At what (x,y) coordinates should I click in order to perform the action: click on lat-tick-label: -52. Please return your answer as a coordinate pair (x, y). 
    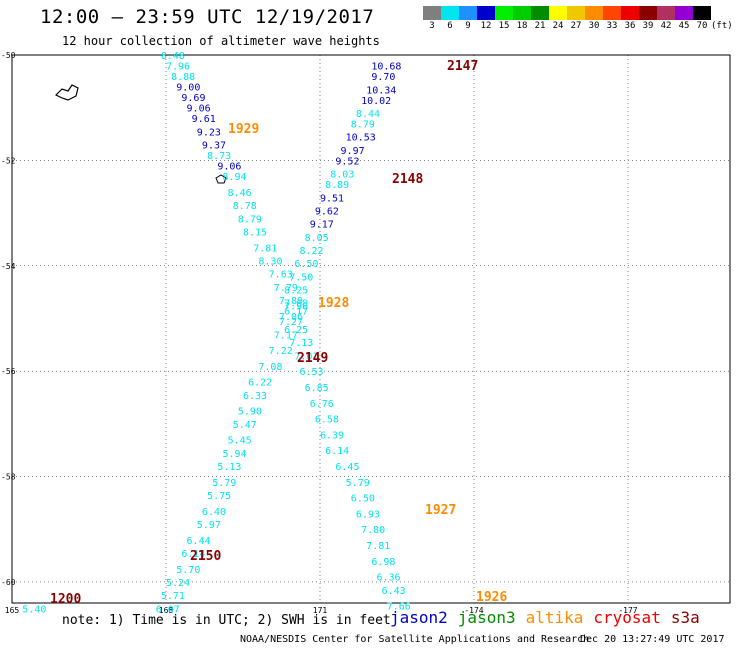
    Looking at the image, I should click on (8, 160).